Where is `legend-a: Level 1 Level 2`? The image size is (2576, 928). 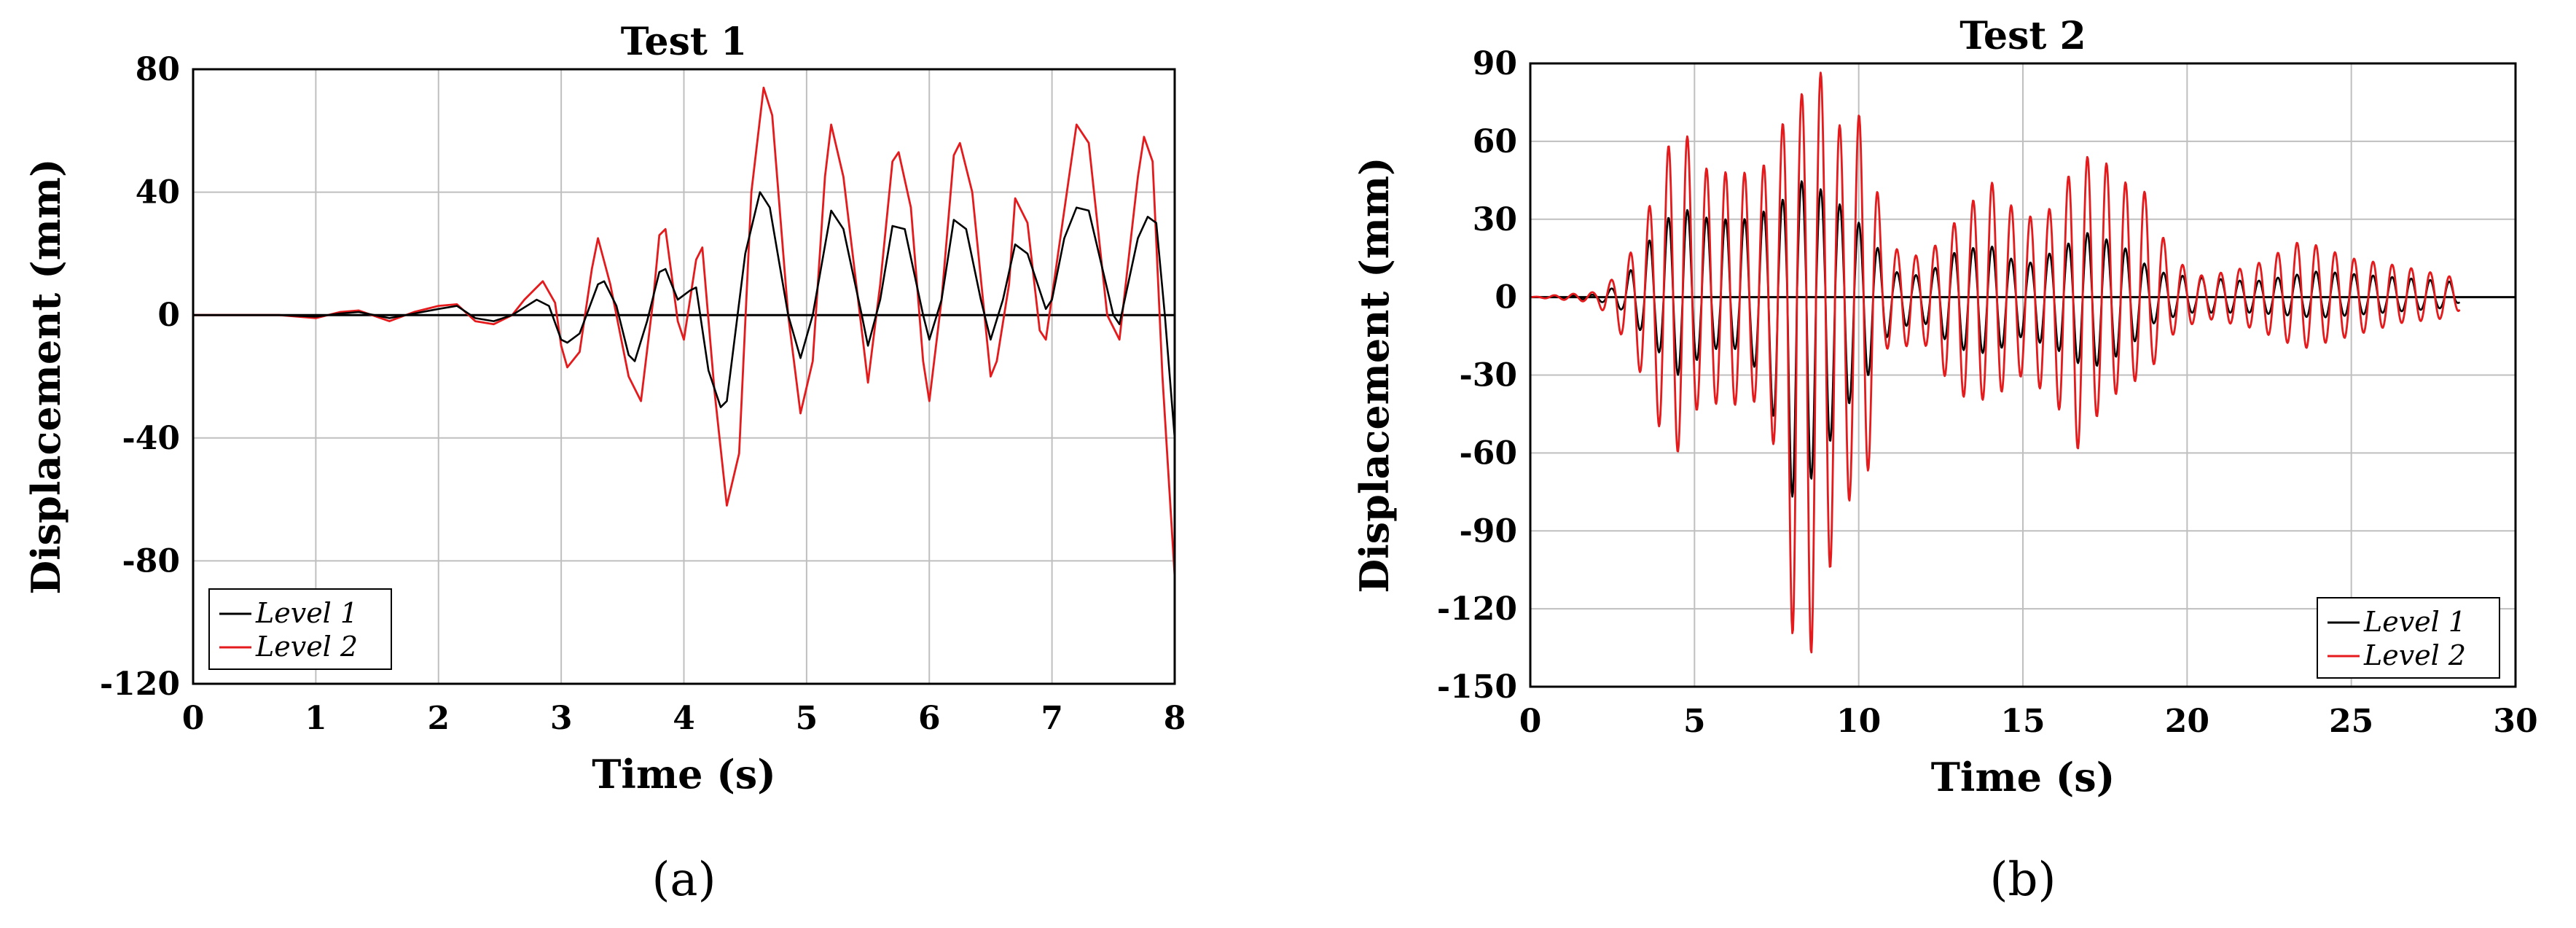
legend-a: Level 1 Level 2 is located at coordinates (300, 629).